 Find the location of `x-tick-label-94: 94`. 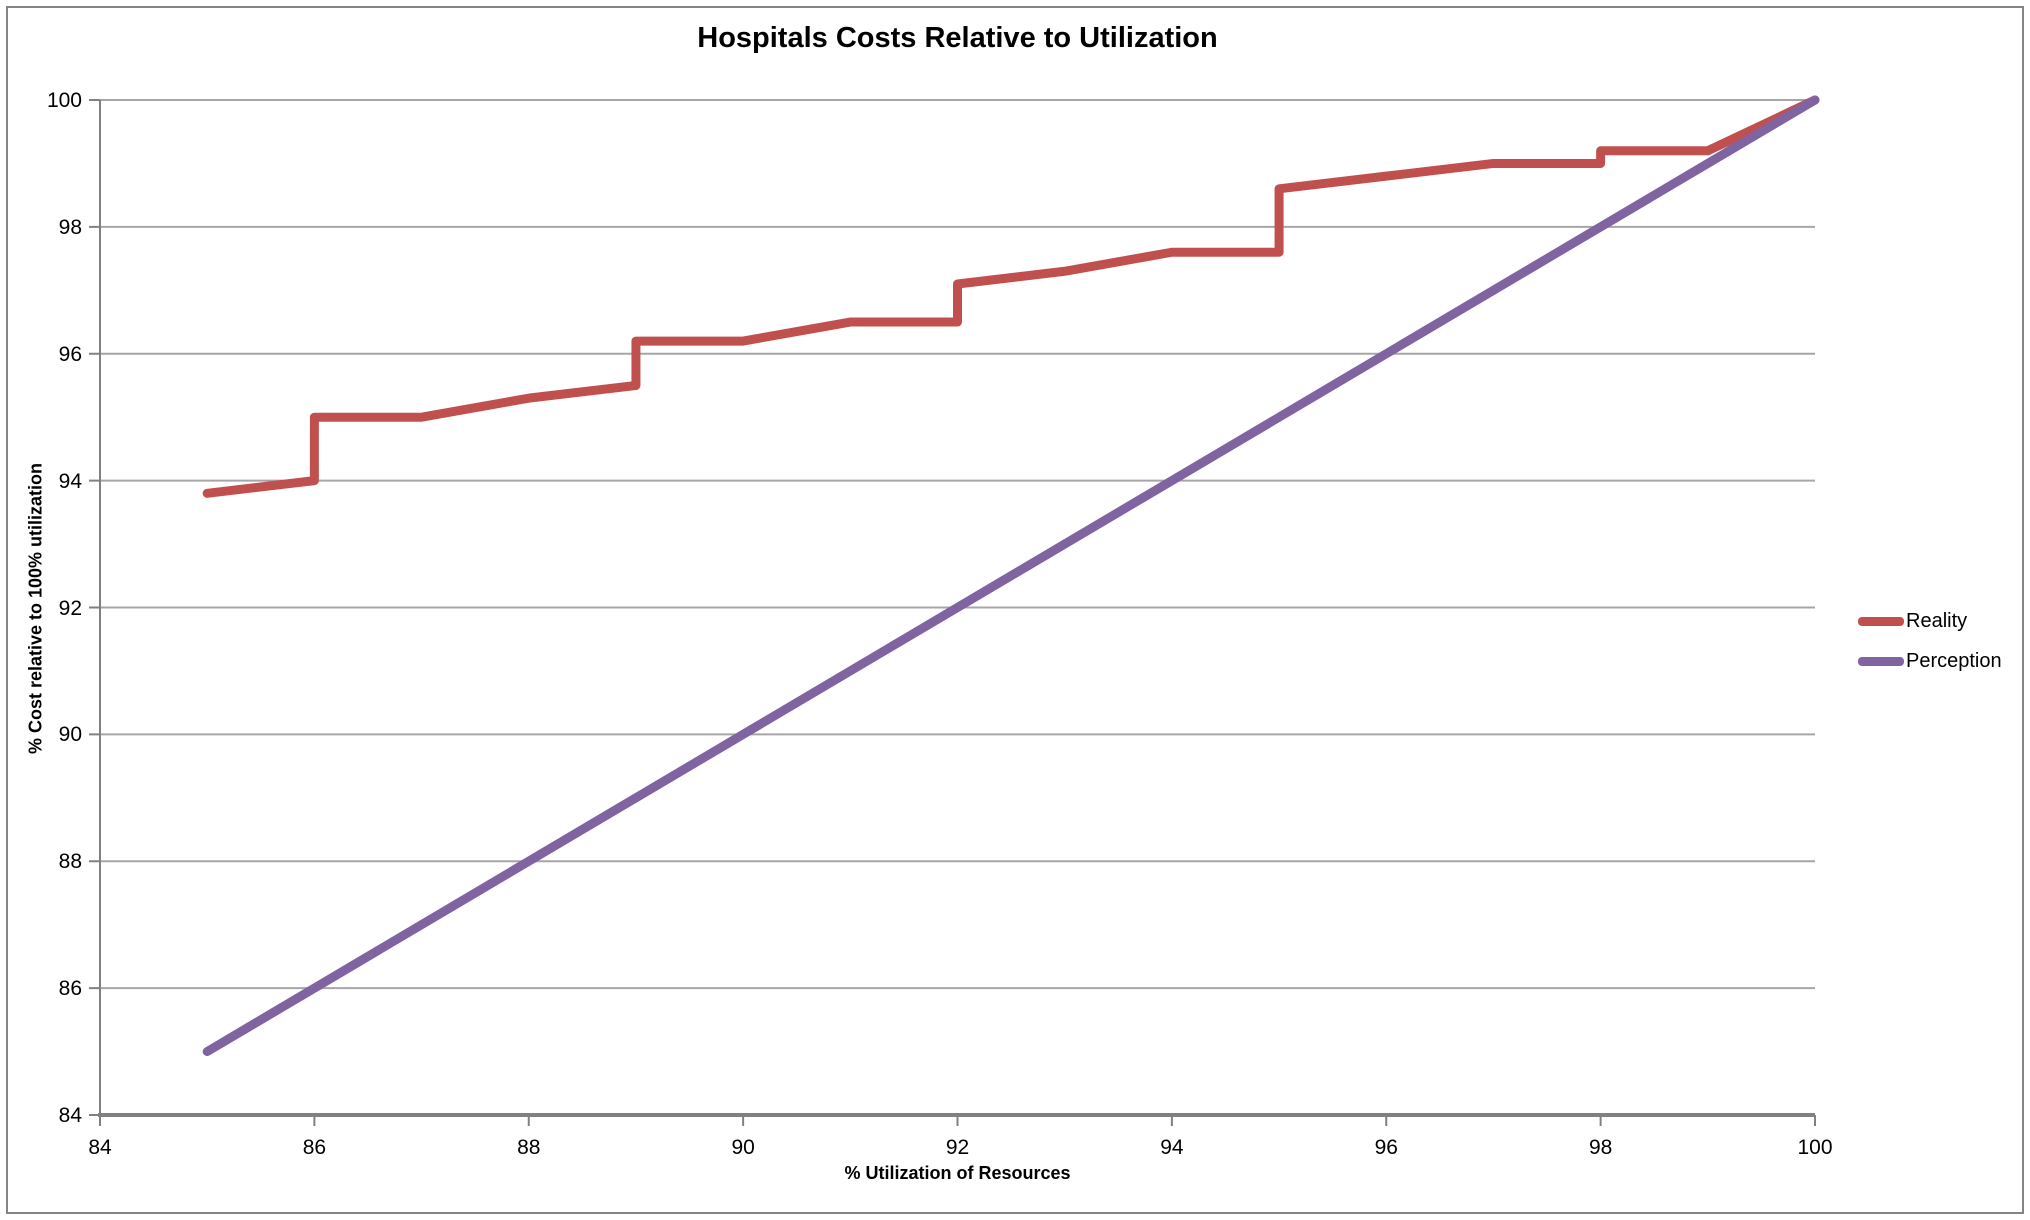

x-tick-label-94: 94 is located at coordinates (1172, 1147).